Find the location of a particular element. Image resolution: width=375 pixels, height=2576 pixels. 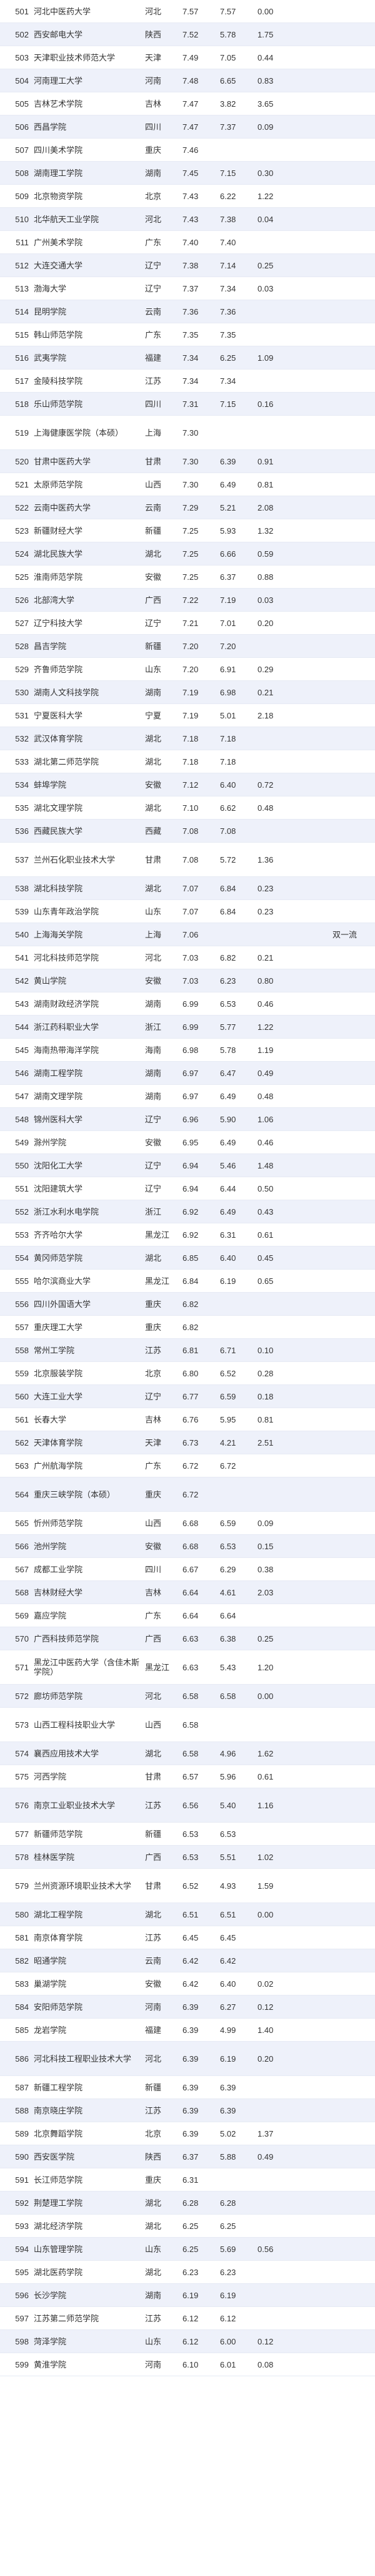

cell-s2: 1.37 is located at coordinates (273, 2133).